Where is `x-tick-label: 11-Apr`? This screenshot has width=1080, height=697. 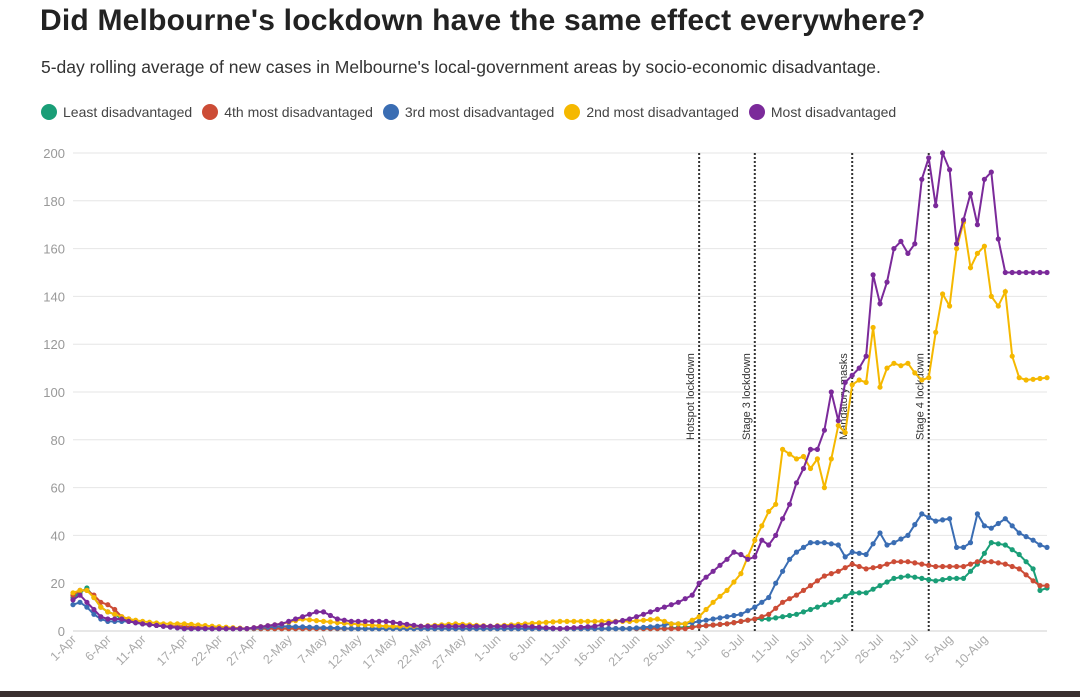 x-tick-label: 11-Apr is located at coordinates (131, 650).